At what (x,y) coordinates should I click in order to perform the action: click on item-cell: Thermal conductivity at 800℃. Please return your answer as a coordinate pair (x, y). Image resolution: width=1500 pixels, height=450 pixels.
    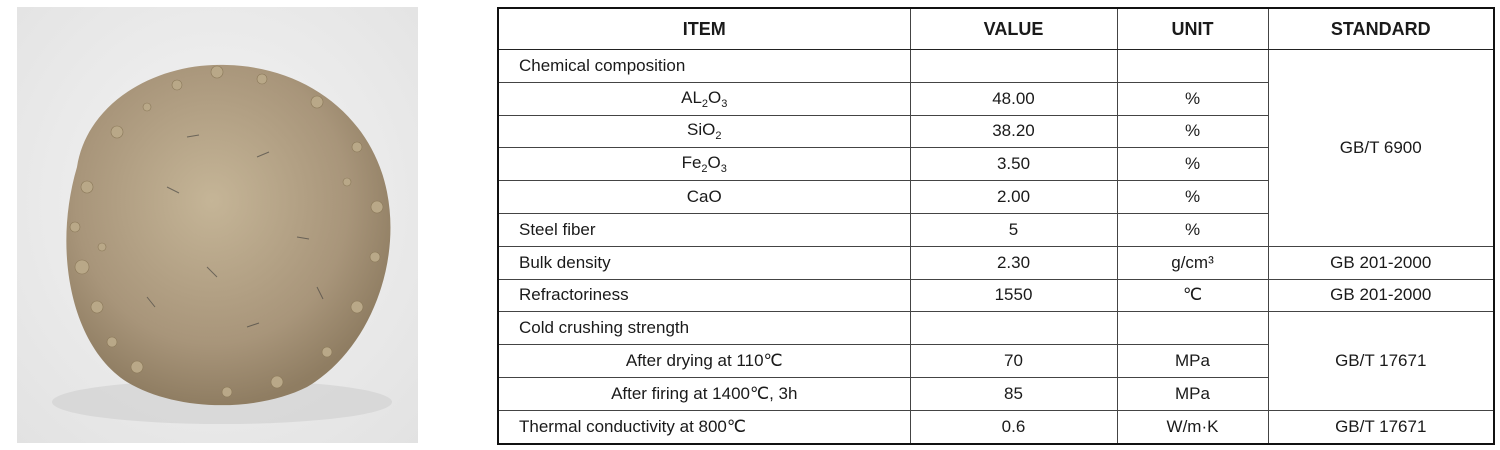
    Looking at the image, I should click on (704, 427).